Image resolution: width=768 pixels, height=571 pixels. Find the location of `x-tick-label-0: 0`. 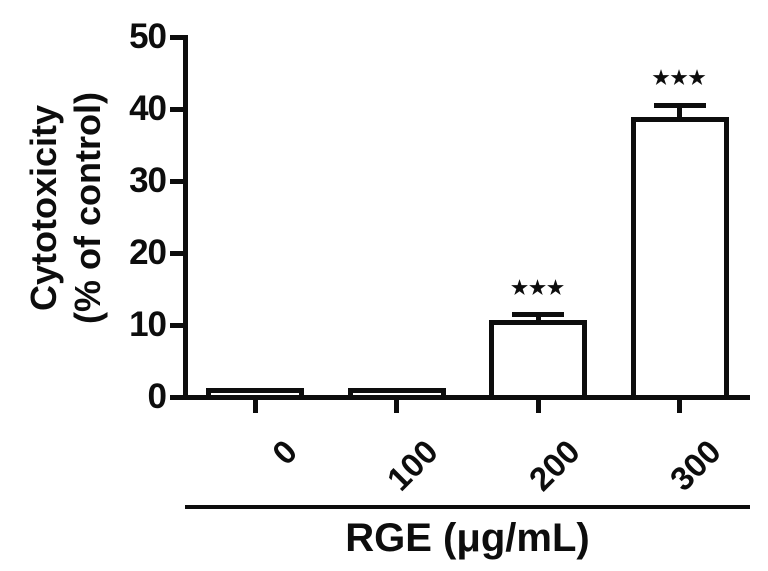

x-tick-label-0: 0 is located at coordinates (284, 452).